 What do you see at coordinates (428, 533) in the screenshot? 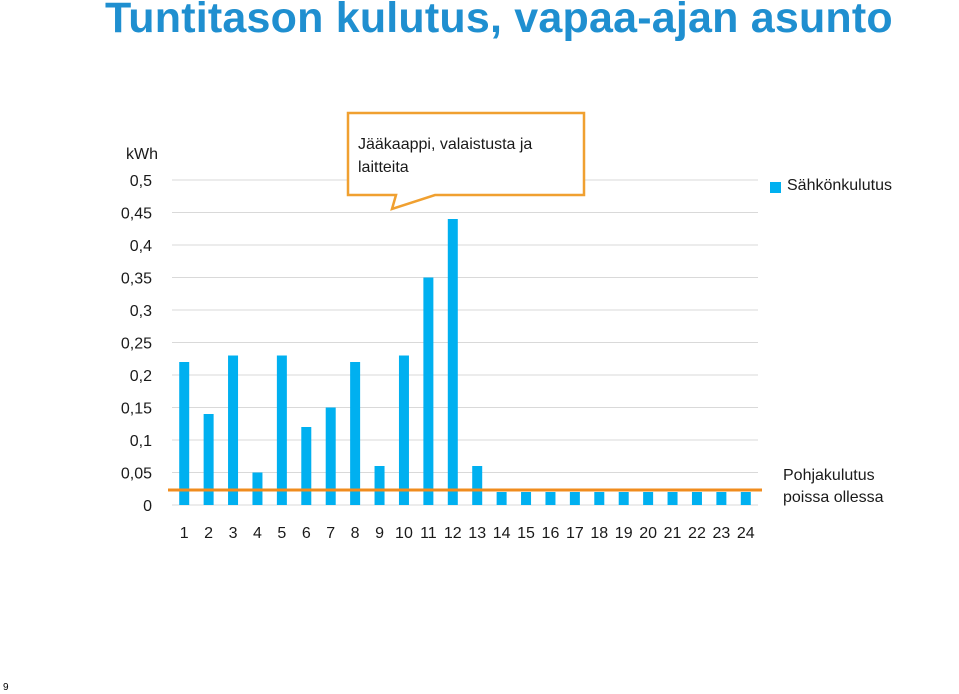
I see `x-tick-label: 11` at bounding box center [428, 533].